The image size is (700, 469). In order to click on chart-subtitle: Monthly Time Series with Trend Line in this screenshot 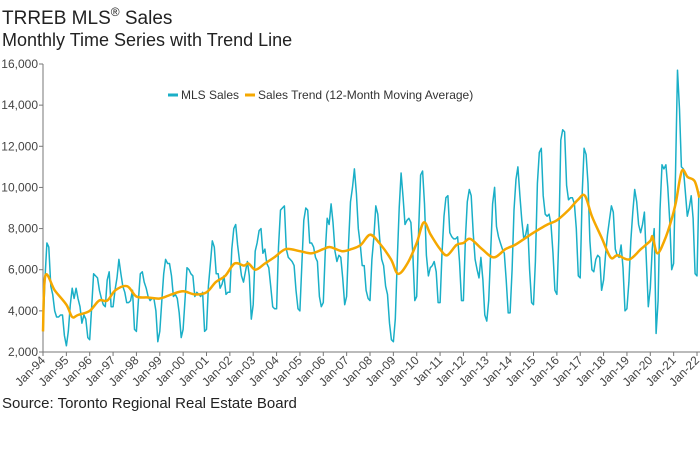, I will do `click(147, 40)`.